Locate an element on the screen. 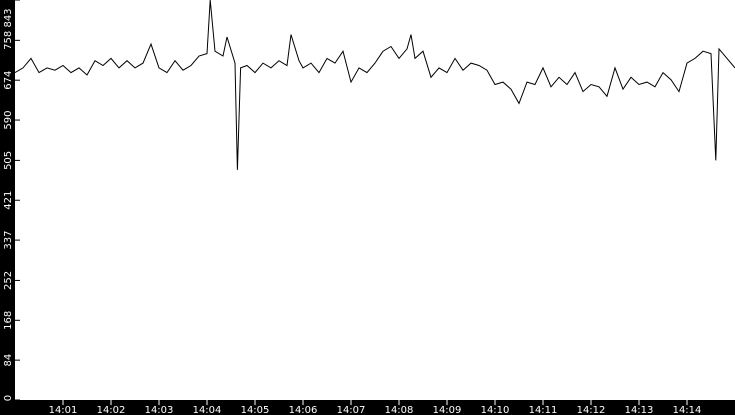 The width and height of the screenshot is (735, 415). x-tick-label: 14:02 is located at coordinates (111, 410).